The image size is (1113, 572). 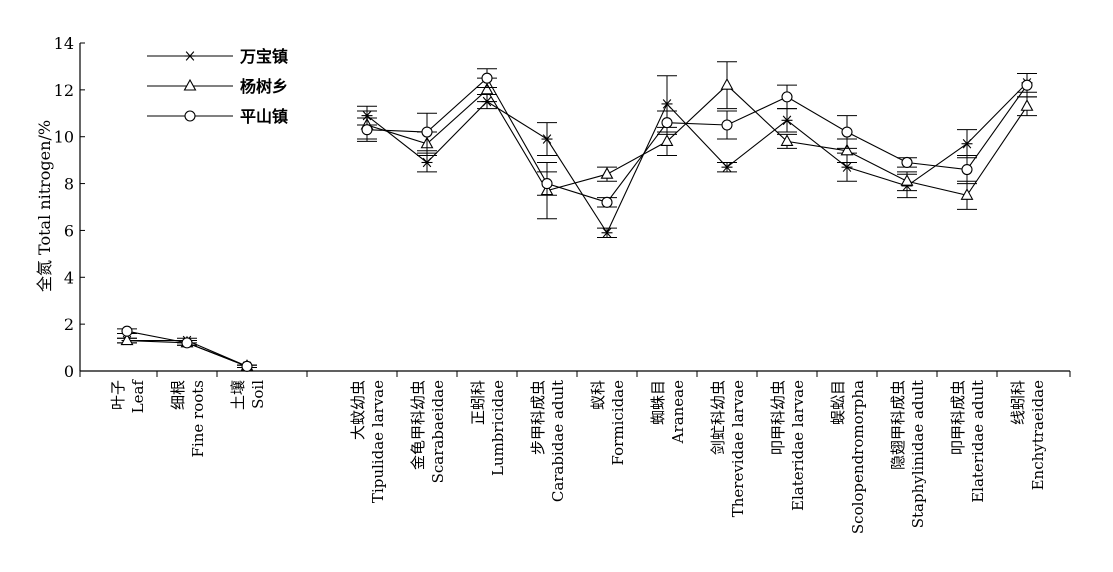 What do you see at coordinates (438, 431) in the screenshot?
I see `x-tick-label-en: Scarabaeidae` at bounding box center [438, 431].